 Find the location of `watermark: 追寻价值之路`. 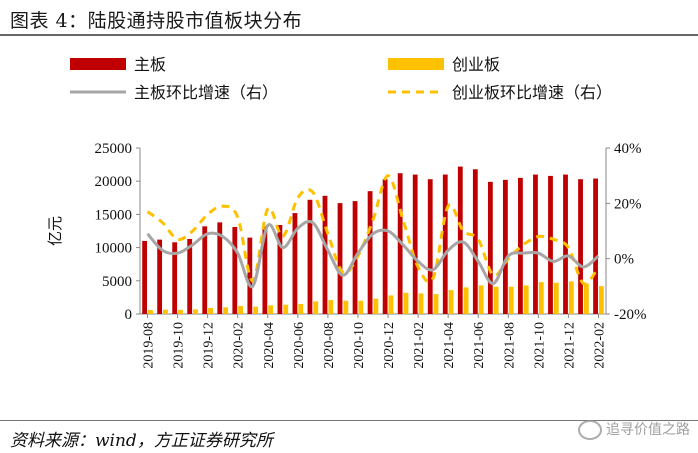

watermark: 追寻价值之路 is located at coordinates (634, 429).